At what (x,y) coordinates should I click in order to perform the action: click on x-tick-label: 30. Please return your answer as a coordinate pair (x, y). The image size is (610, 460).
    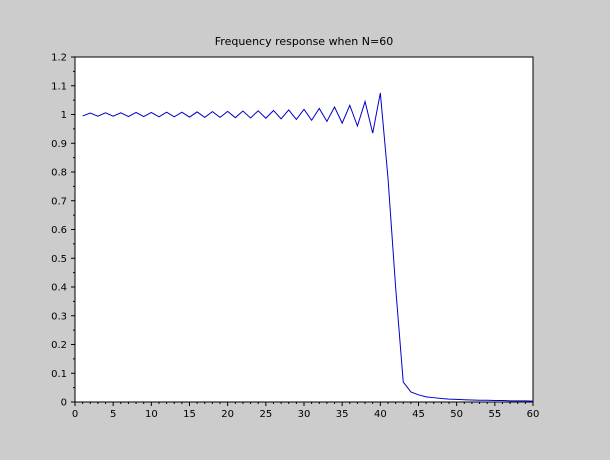
    Looking at the image, I should click on (304, 414).